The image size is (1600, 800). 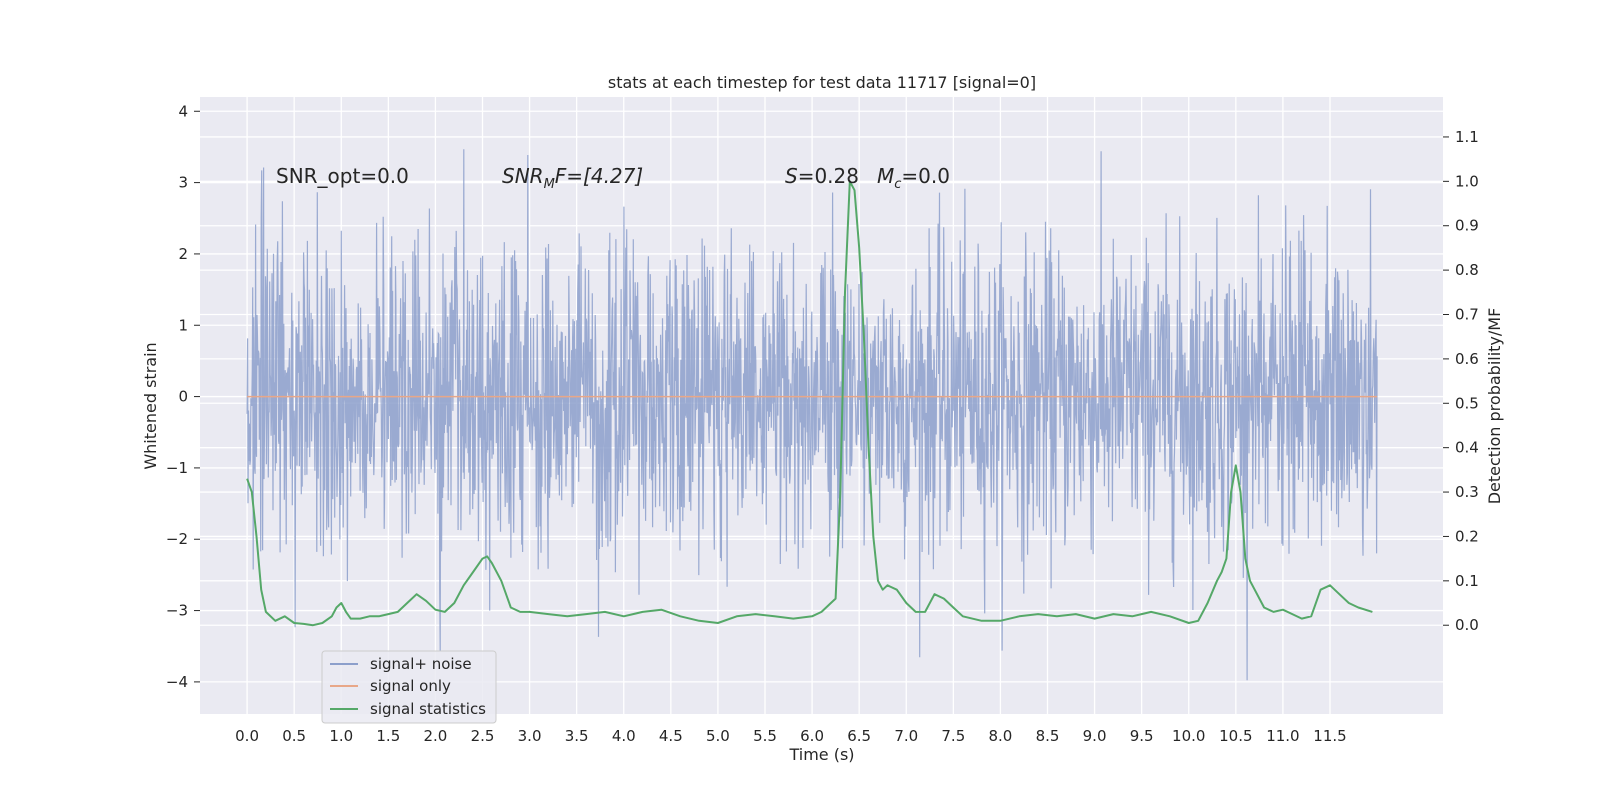 What do you see at coordinates (549, 184) in the screenshot?
I see `snr-mf-sub: M` at bounding box center [549, 184].